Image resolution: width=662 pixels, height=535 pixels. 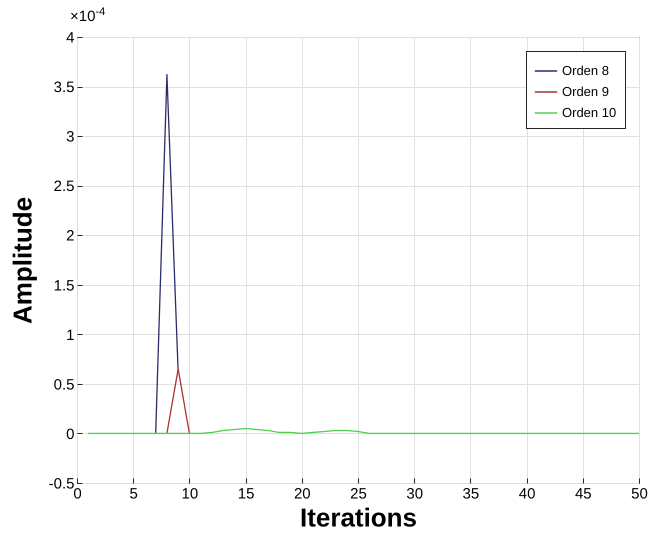 What do you see at coordinates (471, 494) in the screenshot?
I see `x-tick-label: 35` at bounding box center [471, 494].